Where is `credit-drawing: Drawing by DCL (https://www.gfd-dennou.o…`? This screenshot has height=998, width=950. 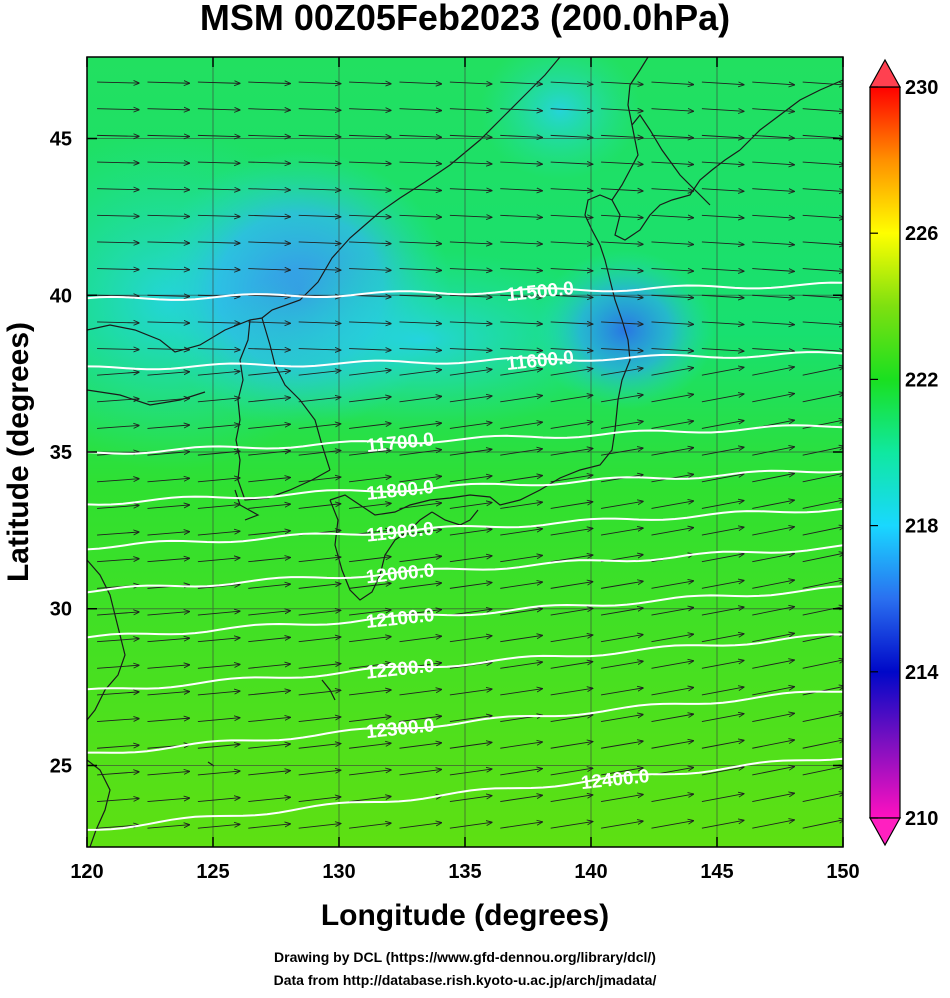
credit-drawing: Drawing by DCL (https://www.gfd-dennou.o… is located at coordinates (465, 957).